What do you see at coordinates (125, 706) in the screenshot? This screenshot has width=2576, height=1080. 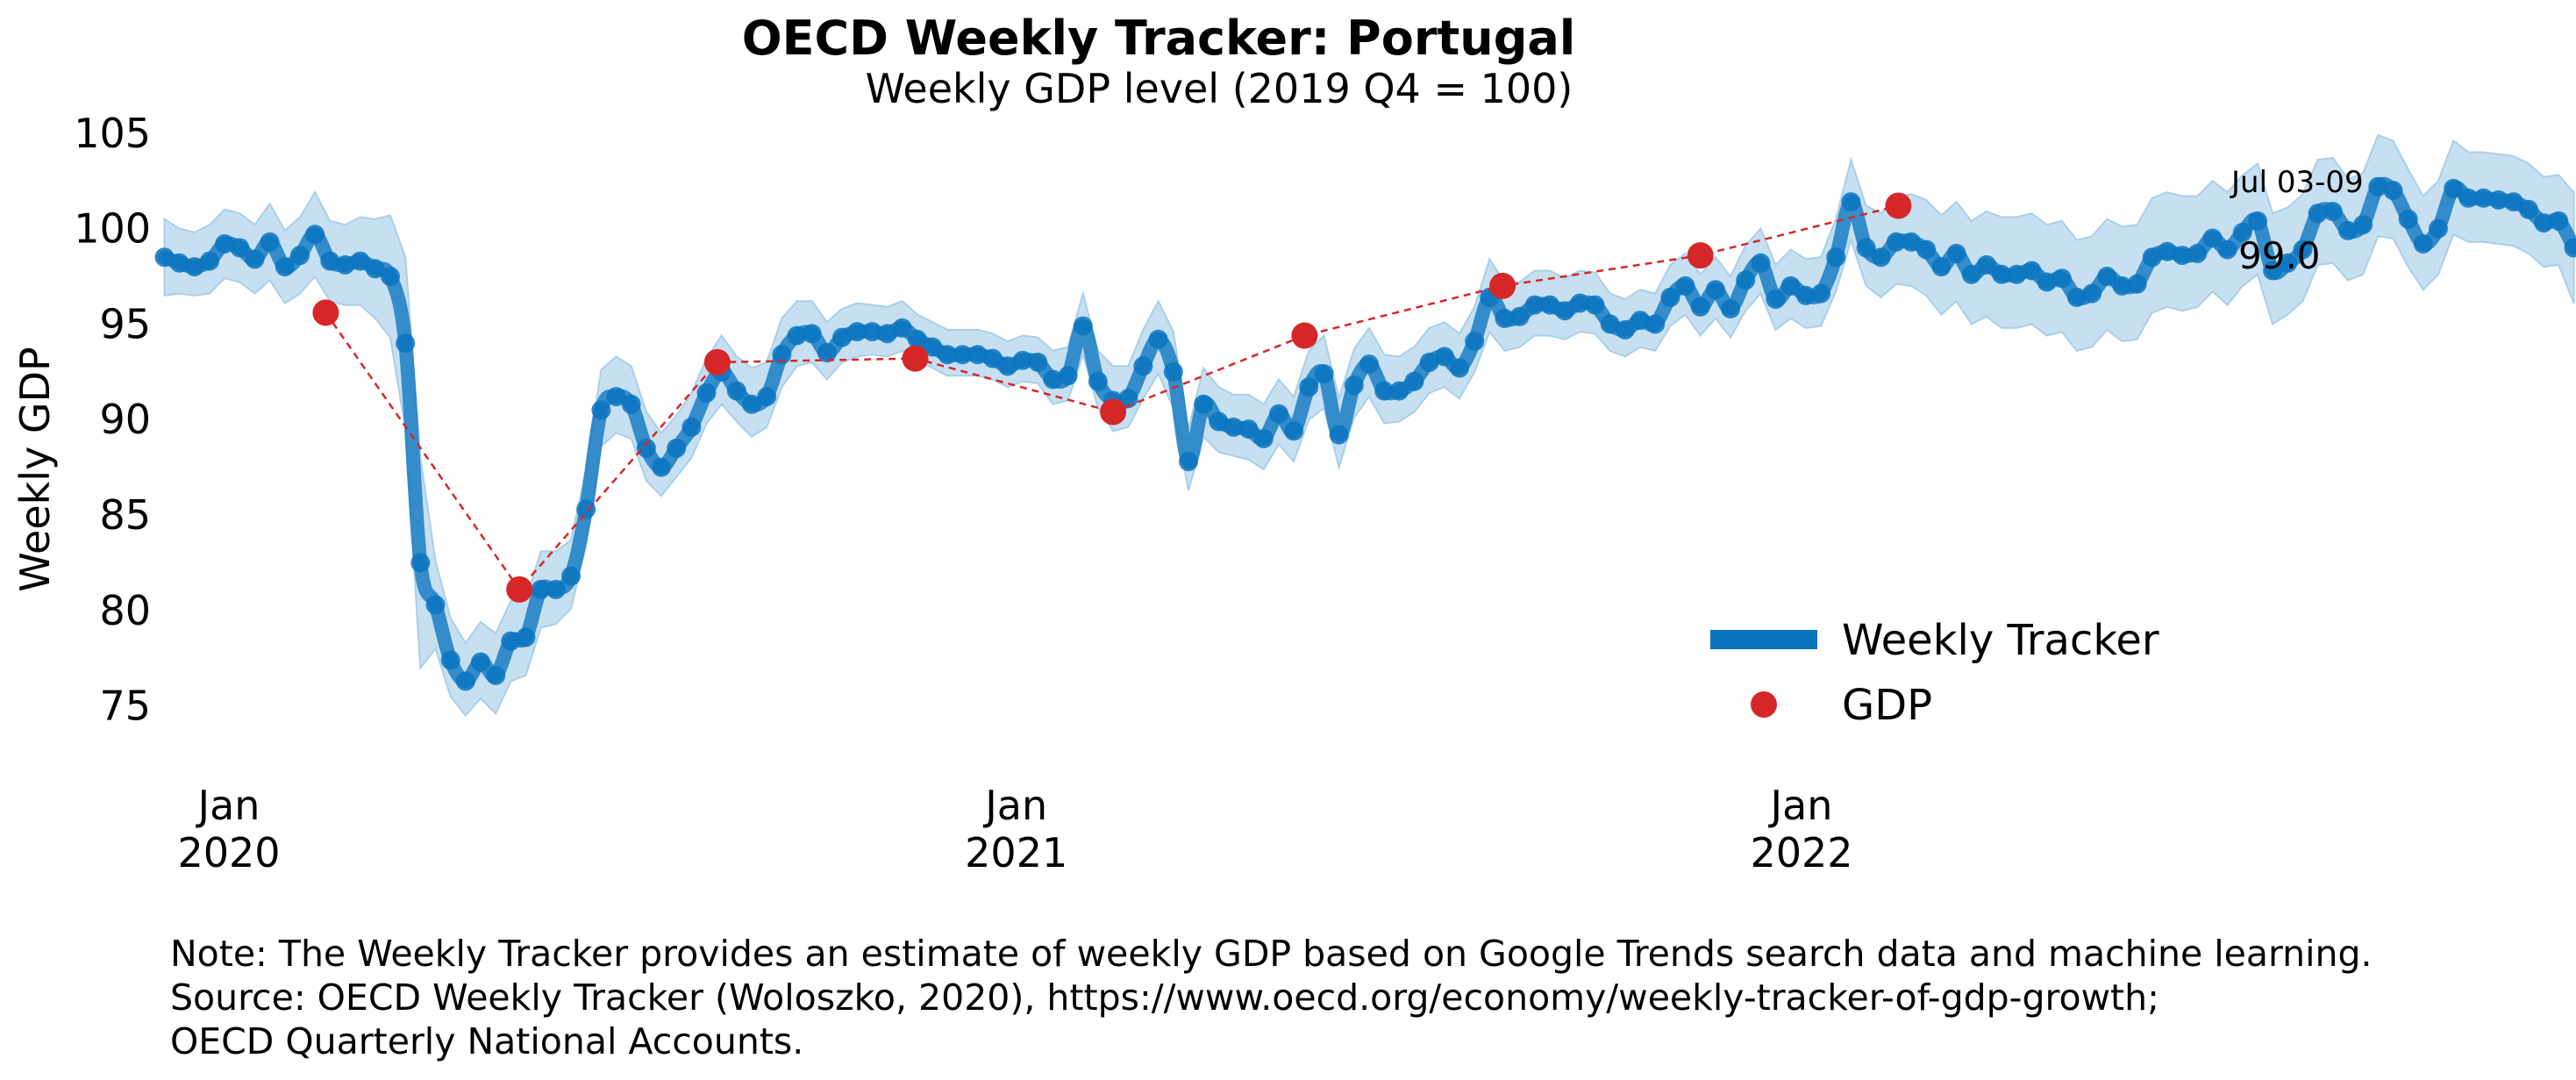 I see `y-tick-label: 75` at bounding box center [125, 706].